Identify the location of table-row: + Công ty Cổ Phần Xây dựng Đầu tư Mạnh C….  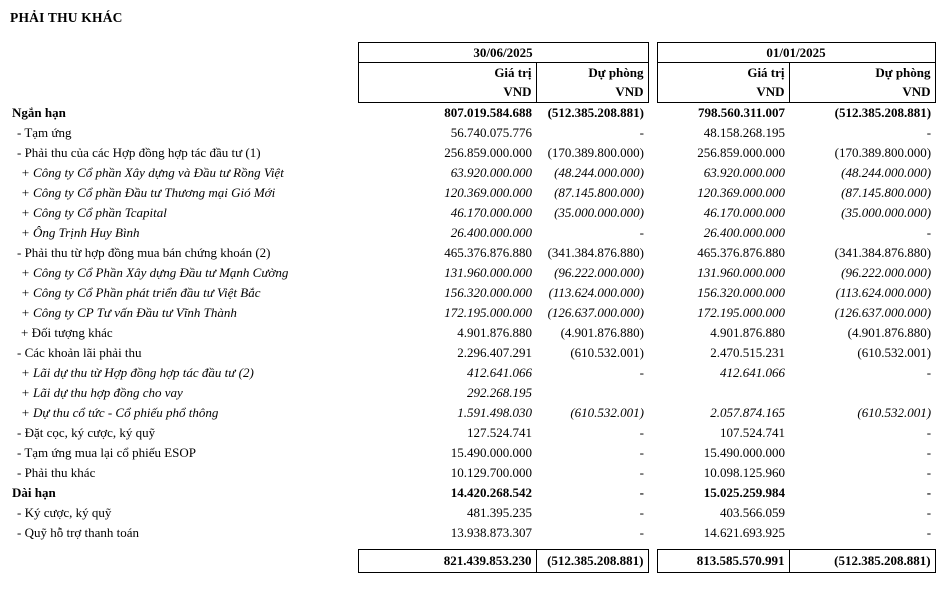
(472, 273).